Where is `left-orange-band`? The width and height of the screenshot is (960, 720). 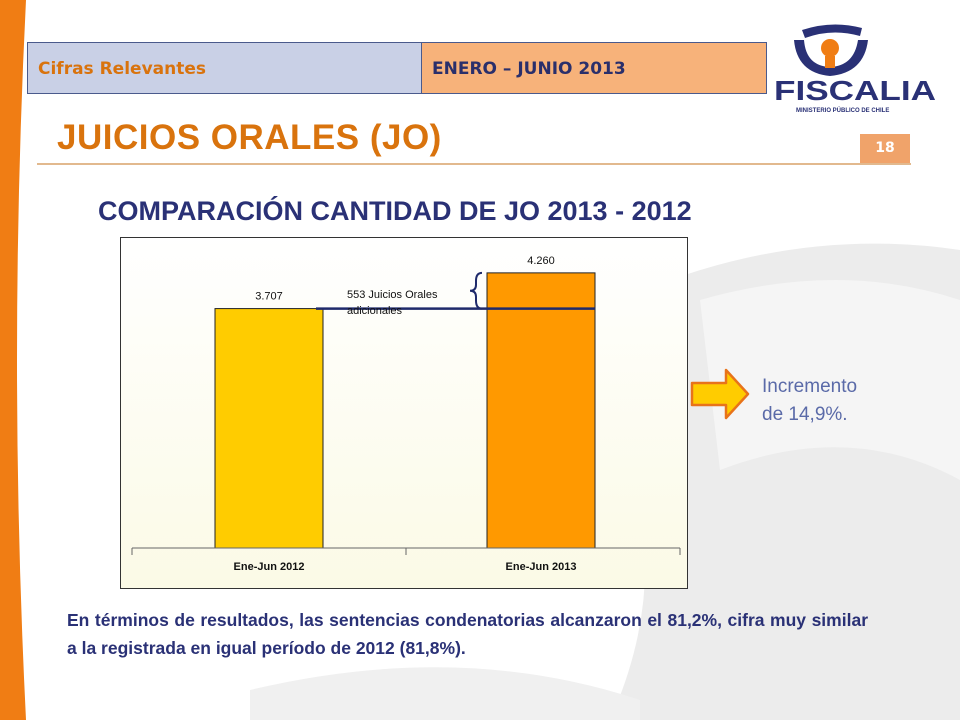 left-orange-band is located at coordinates (13, 360).